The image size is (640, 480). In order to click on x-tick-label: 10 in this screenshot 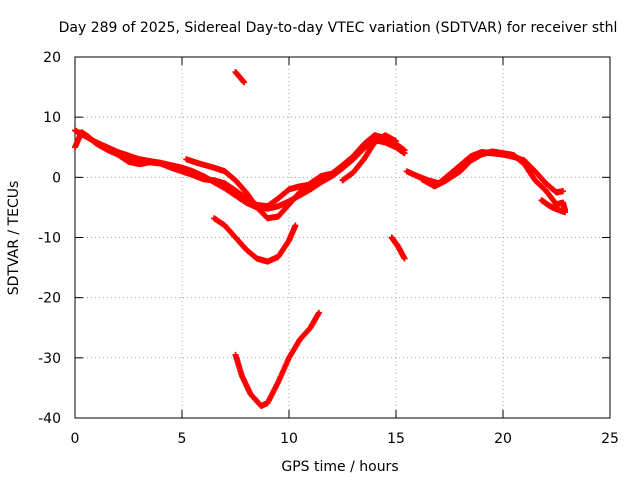, I will do `click(289, 439)`.